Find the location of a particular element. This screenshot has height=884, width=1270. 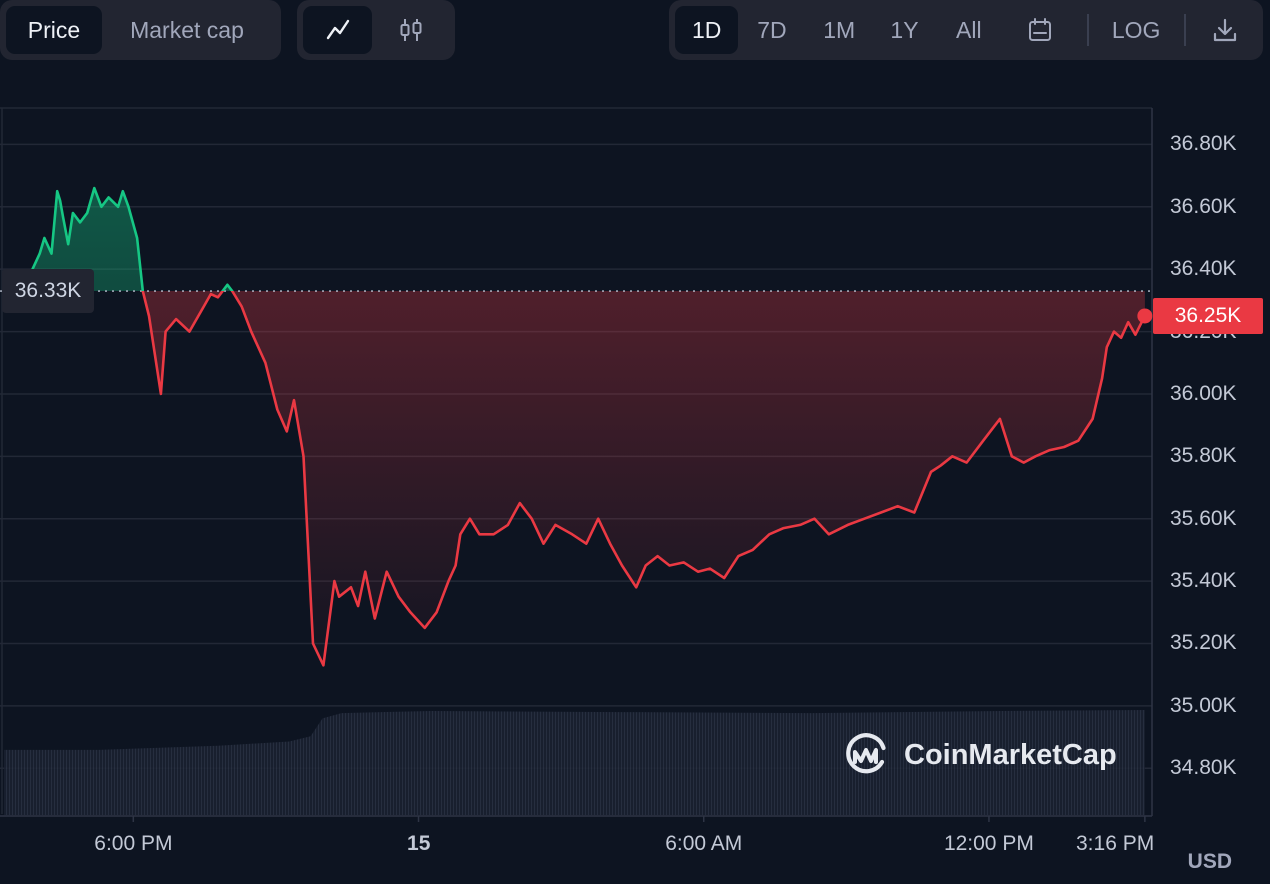

y-tick-label: 36.60K is located at coordinates (1203, 206).